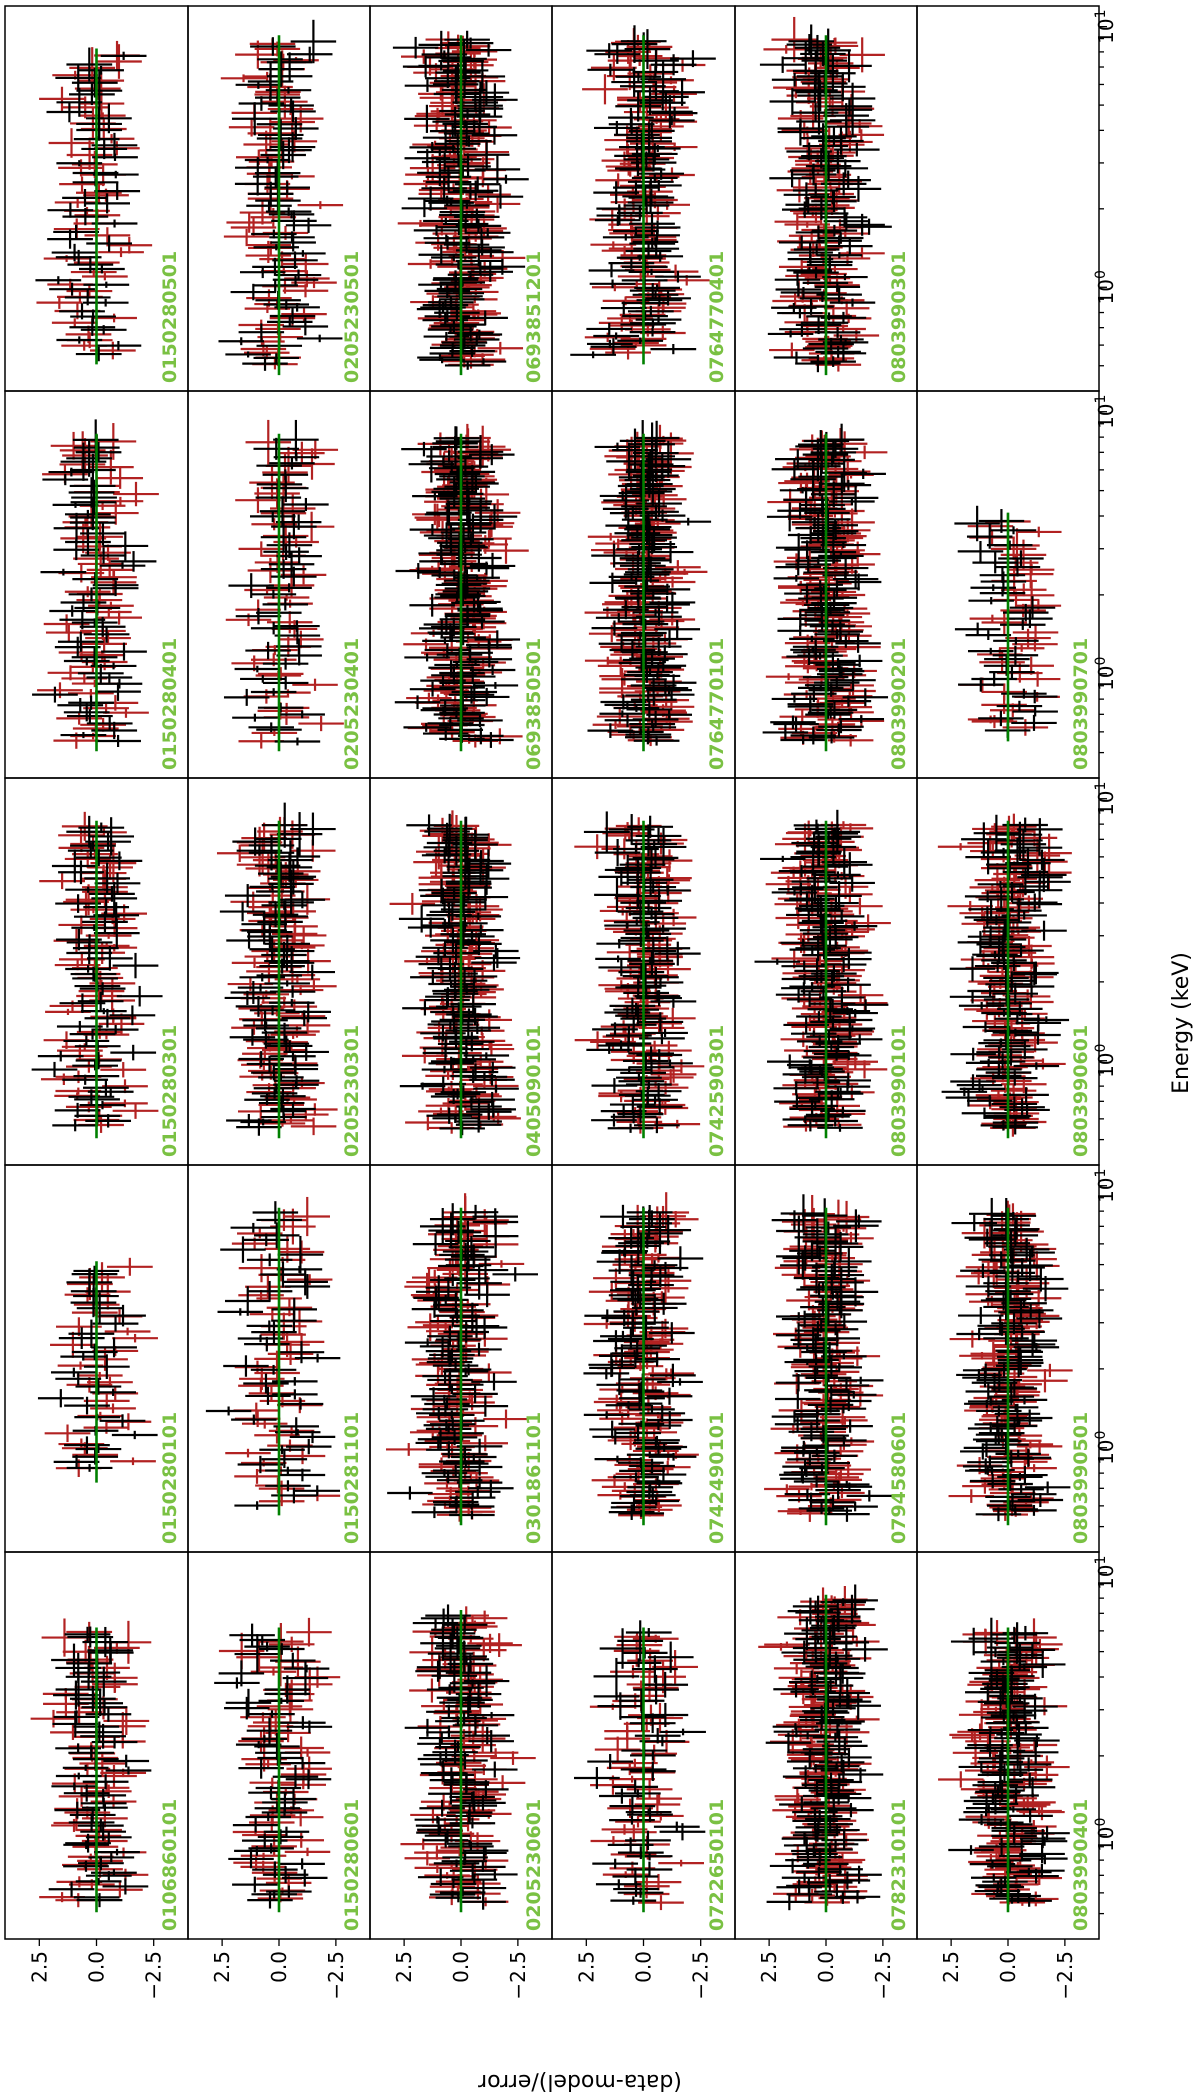 The height and width of the screenshot is (2093, 1200). I want to click on obsid-label: 0150281101, so click(352, 1478).